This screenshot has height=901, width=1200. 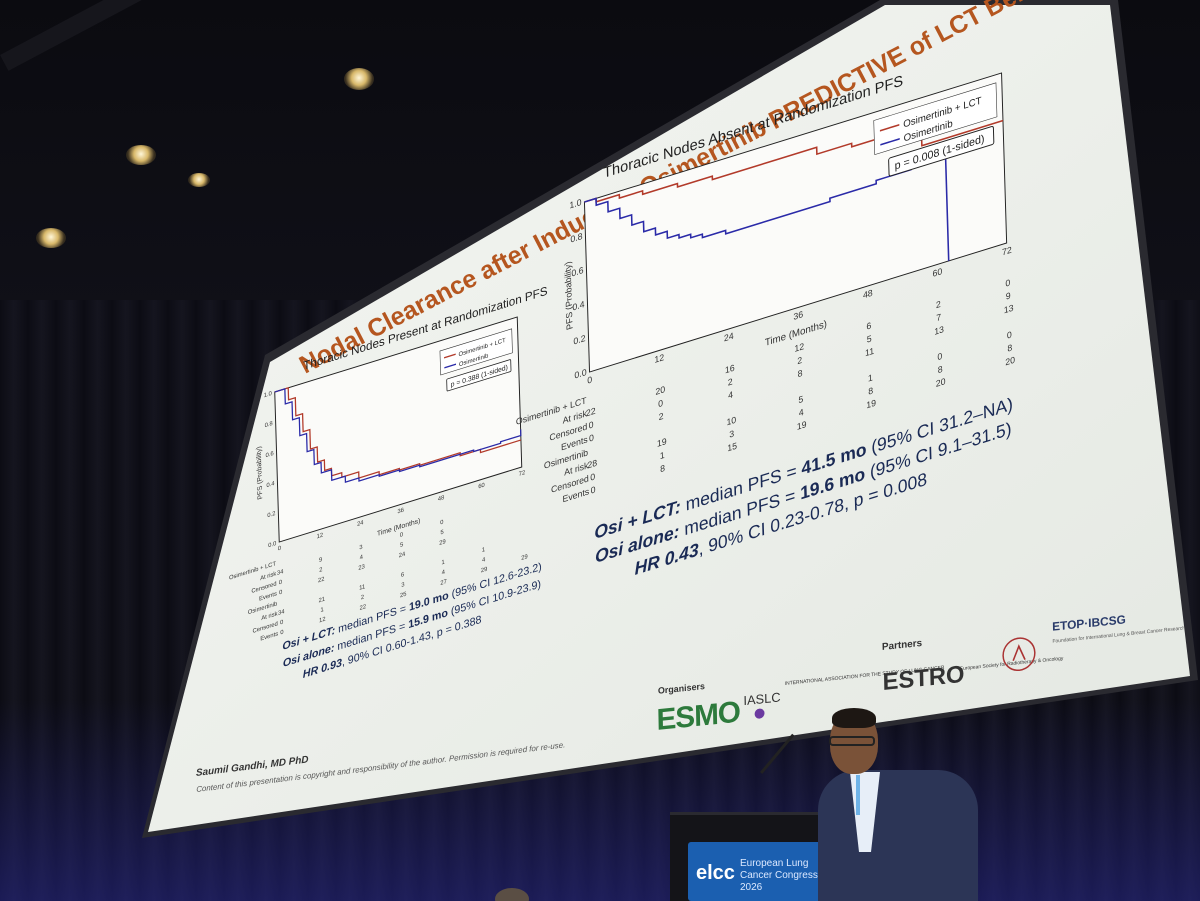 I want to click on left-y-tick: 0.6, so click(x=269, y=455).